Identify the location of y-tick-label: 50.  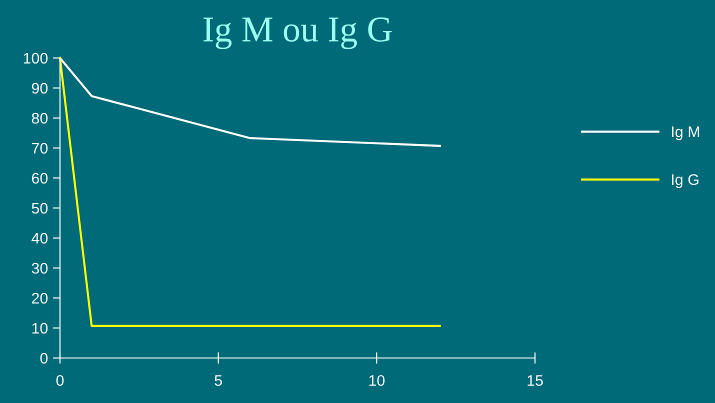
(40, 208).